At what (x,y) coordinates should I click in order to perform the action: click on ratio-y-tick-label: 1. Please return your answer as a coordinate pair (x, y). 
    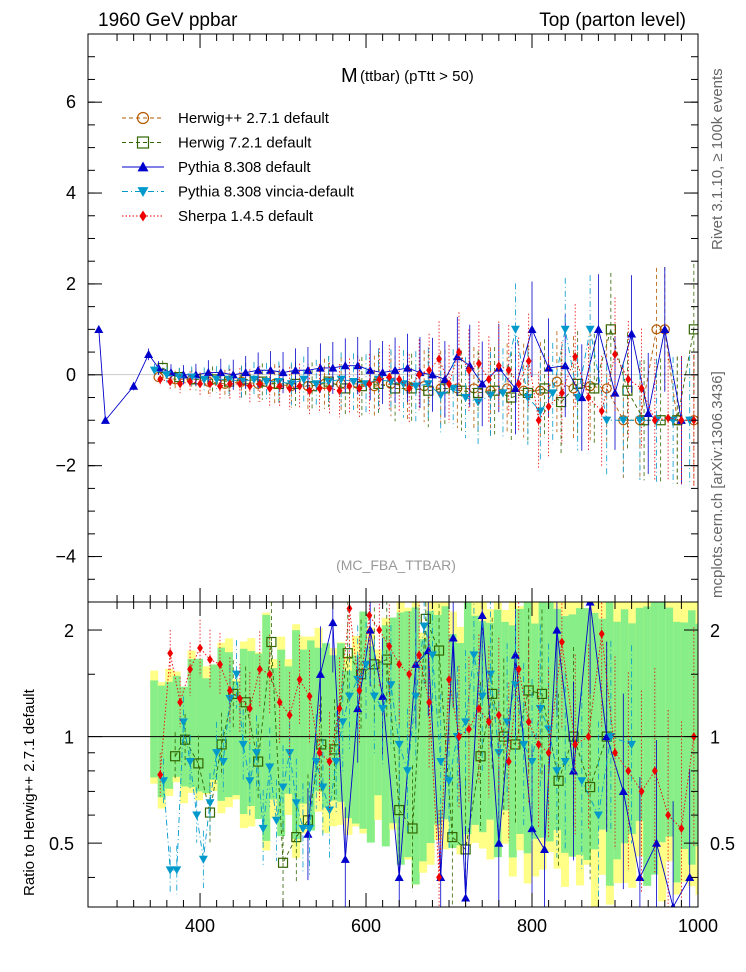
    Looking at the image, I should click on (69, 738).